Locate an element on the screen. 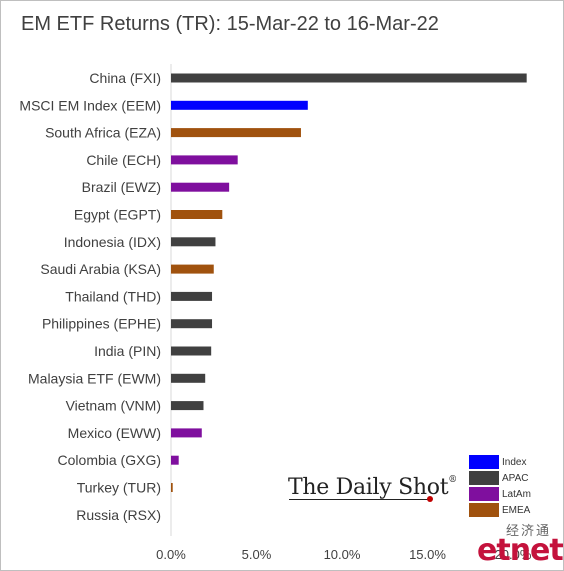 The width and height of the screenshot is (564, 571). legend-item: Index is located at coordinates (507, 462).